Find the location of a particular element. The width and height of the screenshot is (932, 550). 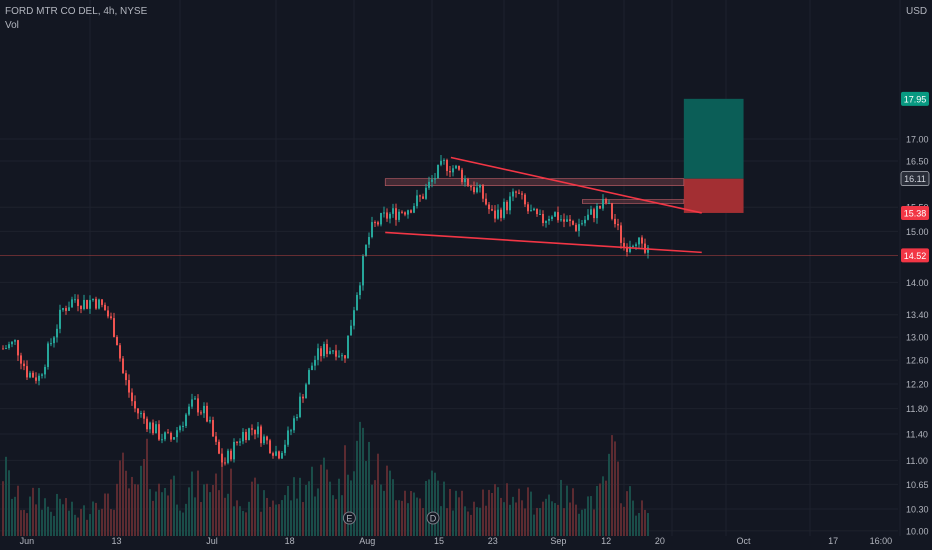

time-tick-label: 15 is located at coordinates (439, 541).